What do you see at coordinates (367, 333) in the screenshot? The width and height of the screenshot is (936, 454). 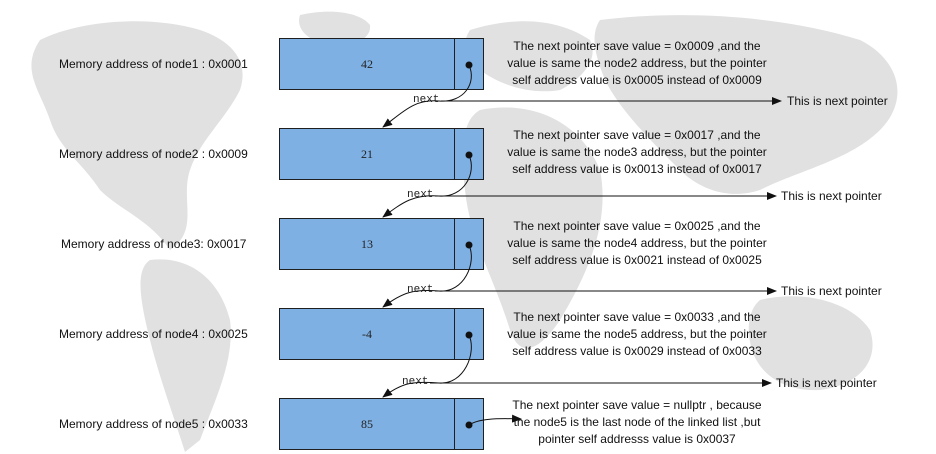 I see `node-value: -4` at bounding box center [367, 333].